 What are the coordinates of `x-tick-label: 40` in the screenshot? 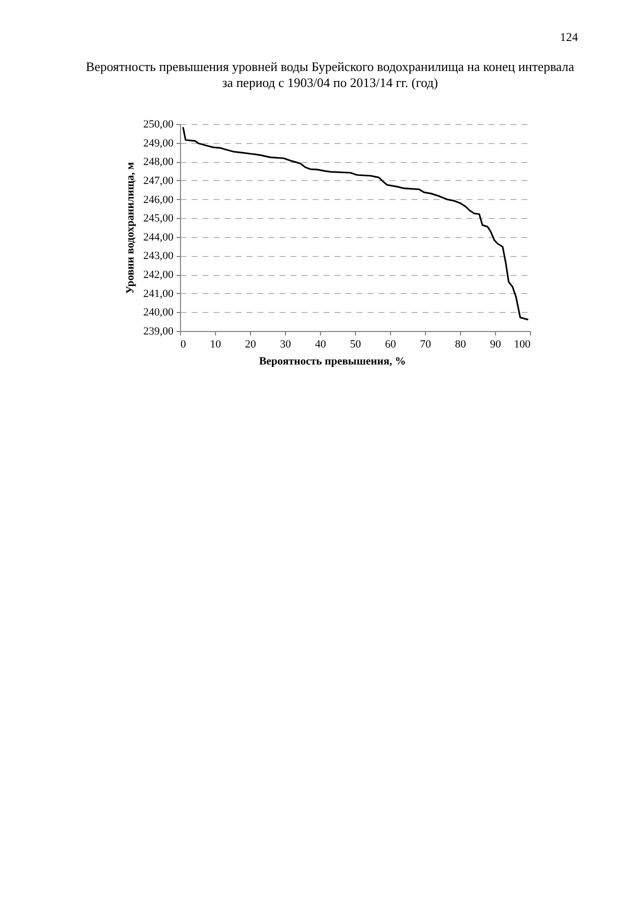 It's located at (320, 344).